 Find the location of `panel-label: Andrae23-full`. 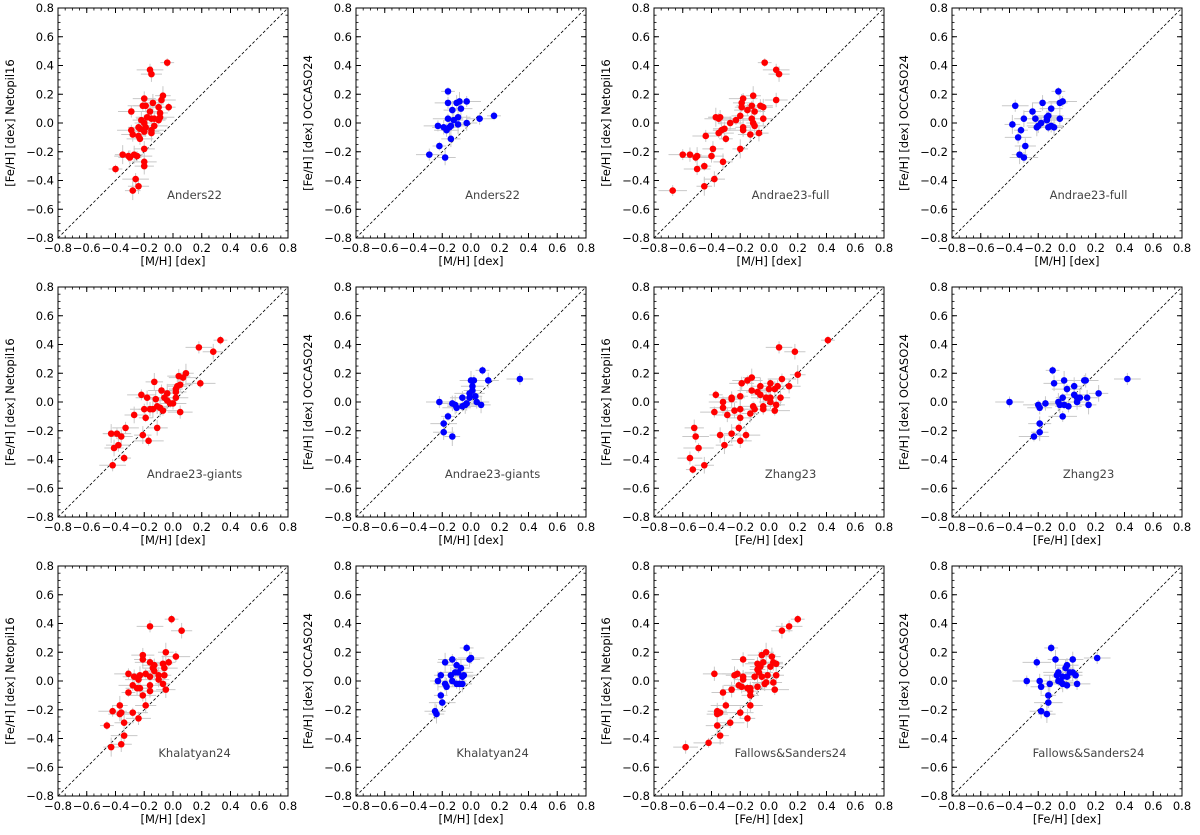

panel-label: Andrae23-full is located at coordinates (791, 195).